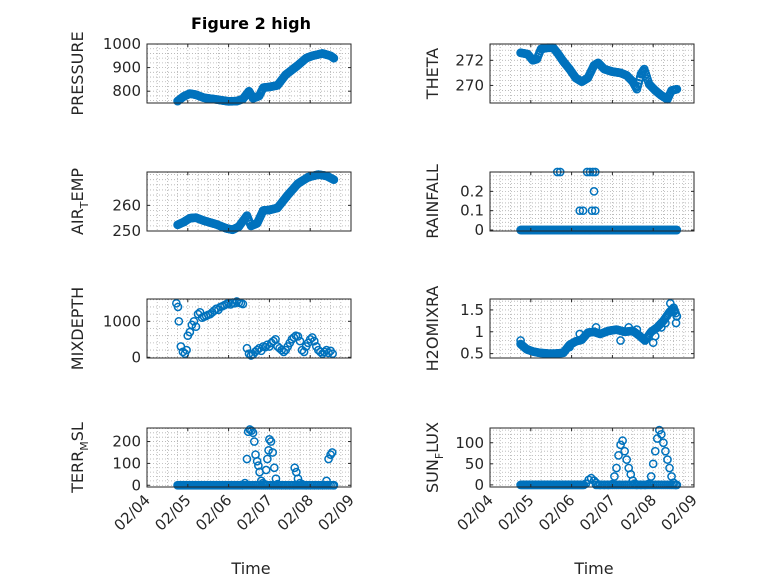 This screenshot has width=778, height=583. I want to click on y-axis-label-terr_msl-part: TERR, so click(77, 472).